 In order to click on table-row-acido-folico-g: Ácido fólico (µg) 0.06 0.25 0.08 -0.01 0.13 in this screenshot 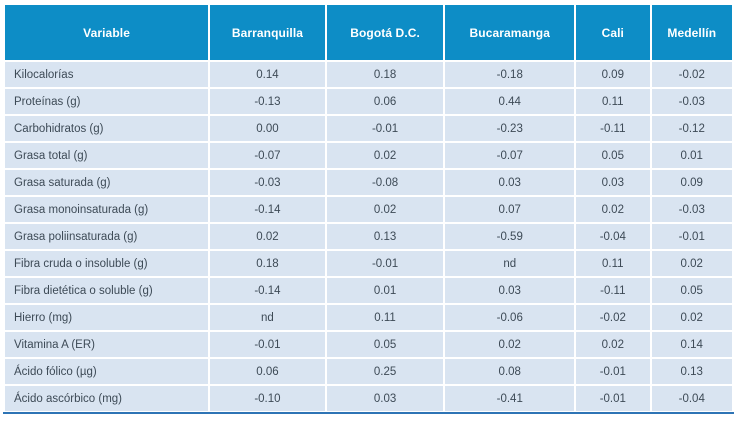, I will do `click(368, 371)`.